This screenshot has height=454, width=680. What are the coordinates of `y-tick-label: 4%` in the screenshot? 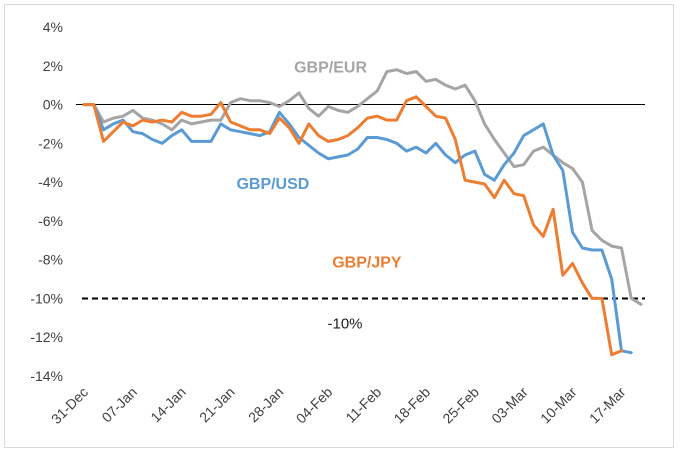 It's located at (53, 27).